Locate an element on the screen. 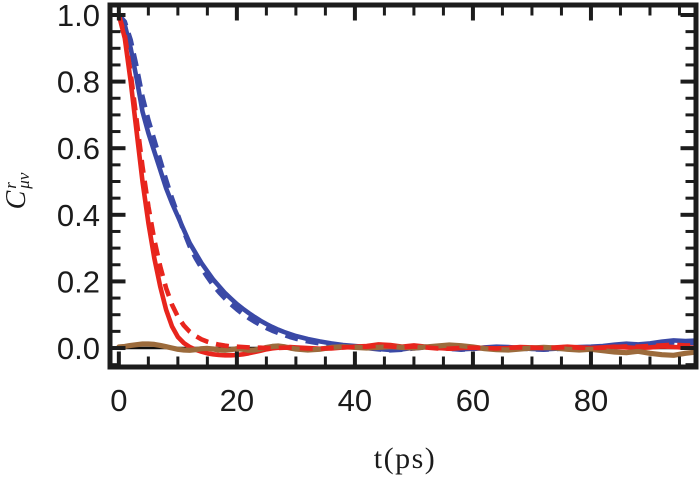 This screenshot has height=479, width=700. y-tick-label: 0.8 is located at coordinates (78, 82).